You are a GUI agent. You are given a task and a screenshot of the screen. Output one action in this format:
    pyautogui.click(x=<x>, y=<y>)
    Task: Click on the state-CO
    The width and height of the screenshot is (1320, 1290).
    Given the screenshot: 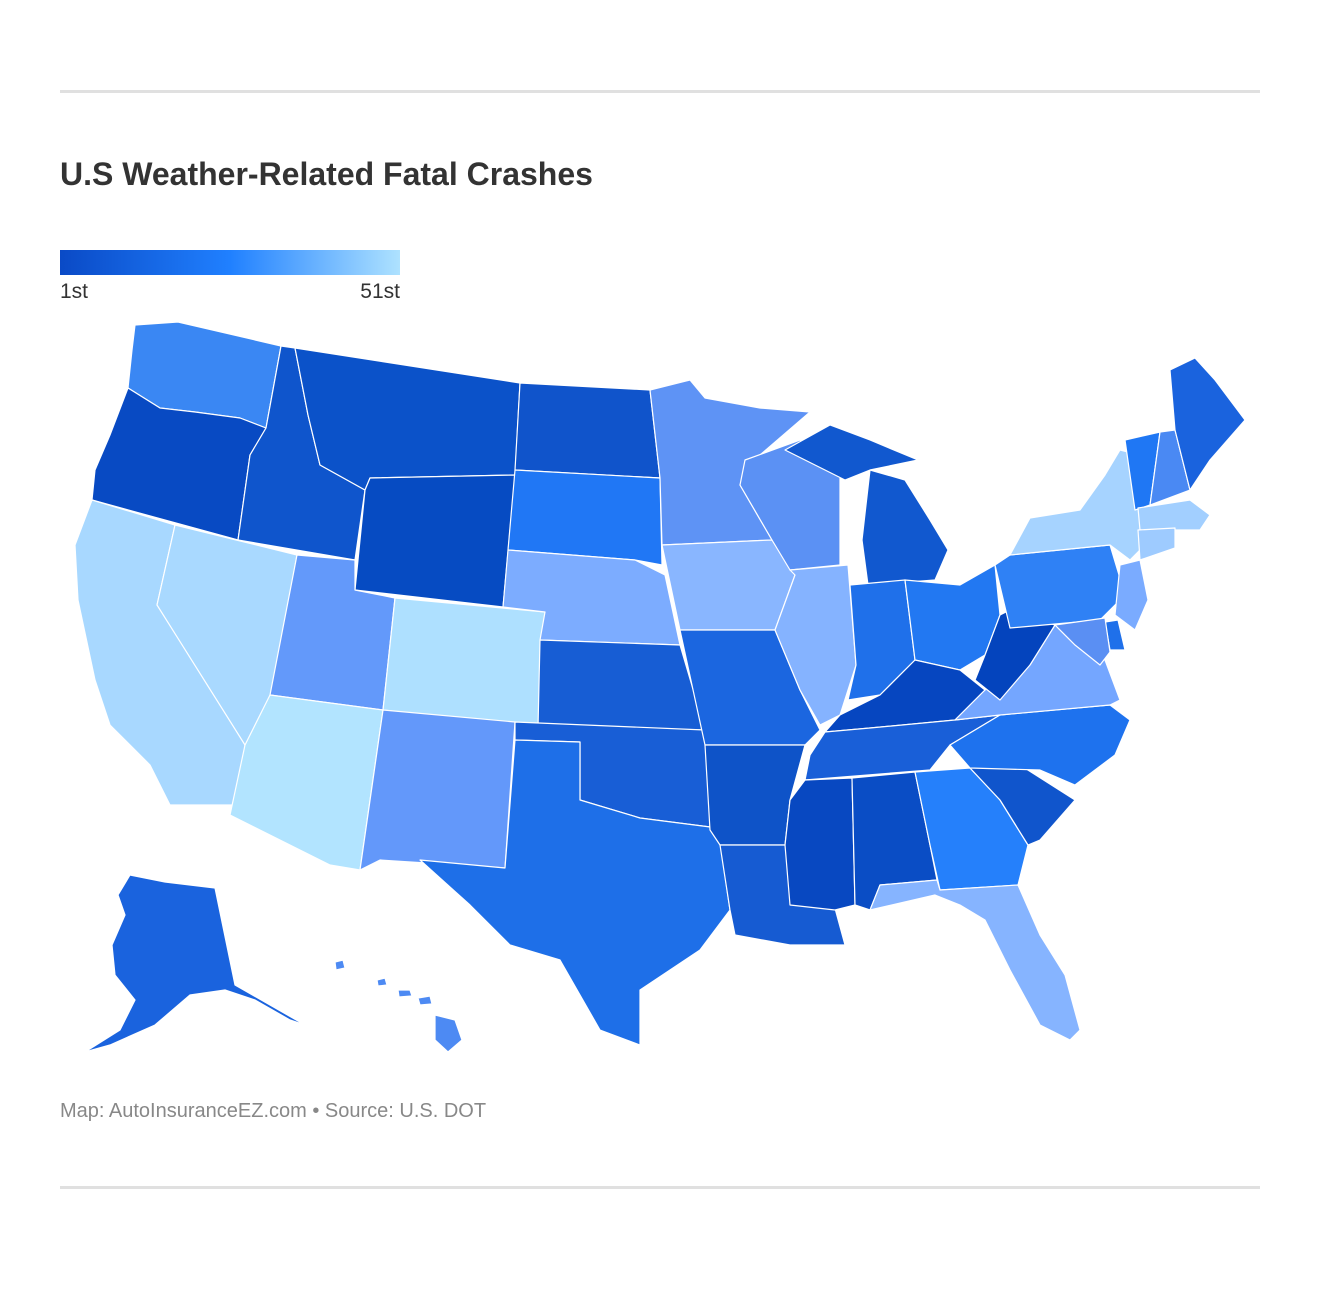 What is the action you would take?
    pyautogui.click(x=464, y=663)
    